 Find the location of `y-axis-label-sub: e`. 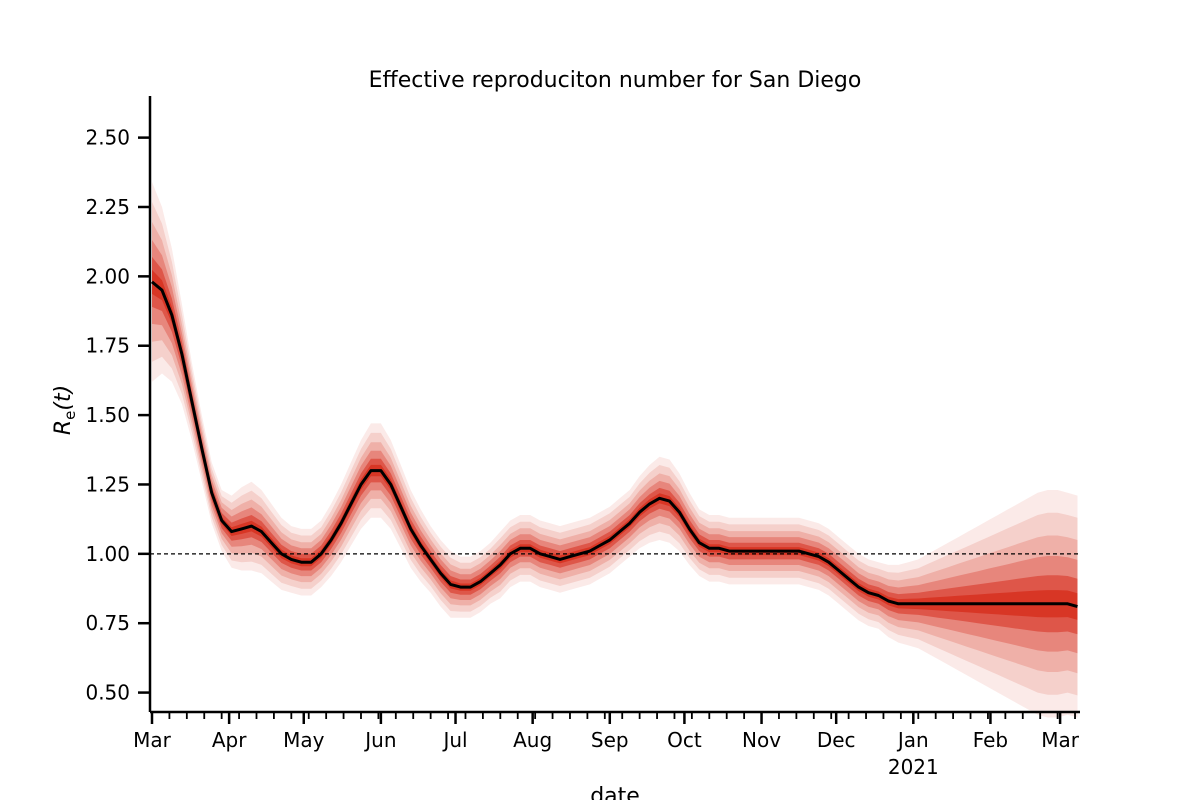

y-axis-label-sub: e is located at coordinates (70, 415).